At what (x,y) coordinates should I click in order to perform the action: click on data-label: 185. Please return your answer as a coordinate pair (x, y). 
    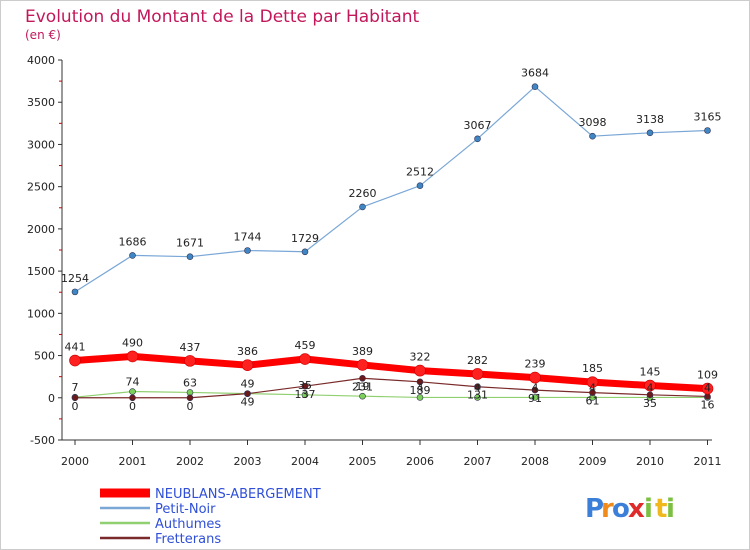
    Looking at the image, I should click on (592, 368).